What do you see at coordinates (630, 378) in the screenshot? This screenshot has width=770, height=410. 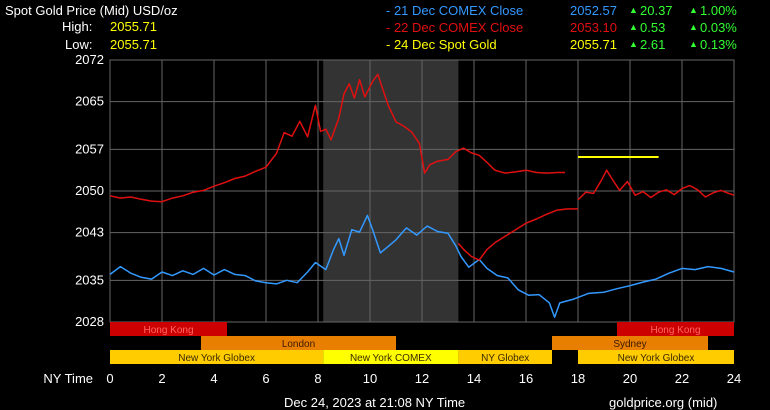 I see `x-tick-label: 20` at bounding box center [630, 378].